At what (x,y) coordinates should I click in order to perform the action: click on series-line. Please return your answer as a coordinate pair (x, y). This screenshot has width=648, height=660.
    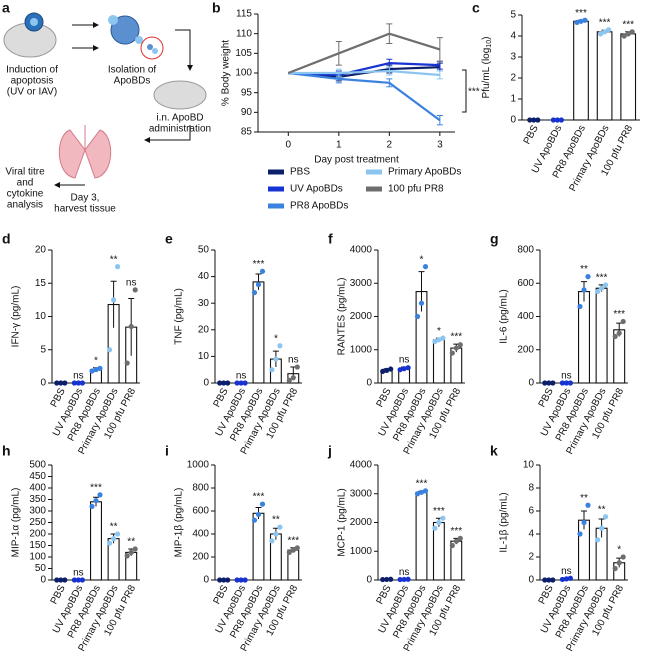
    Looking at the image, I should click on (364, 73).